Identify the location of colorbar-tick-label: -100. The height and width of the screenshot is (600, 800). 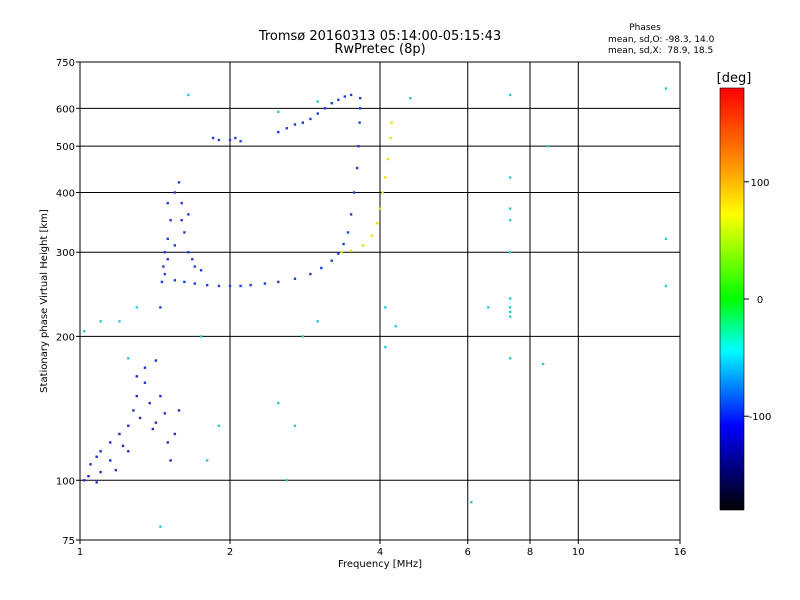
(760, 417).